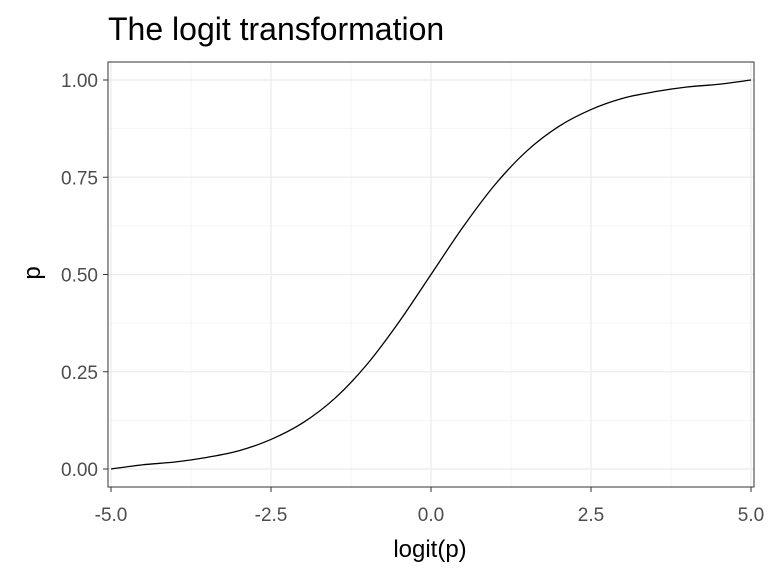  What do you see at coordinates (79, 470) in the screenshot?
I see `y-tick-label: 0.00` at bounding box center [79, 470].